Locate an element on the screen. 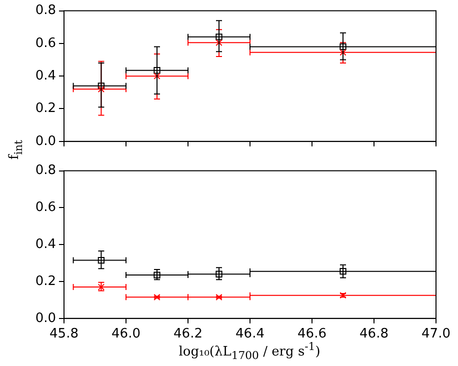 The width and height of the screenshot is (458, 366). x-tick-label: 46.4 is located at coordinates (250, 334).